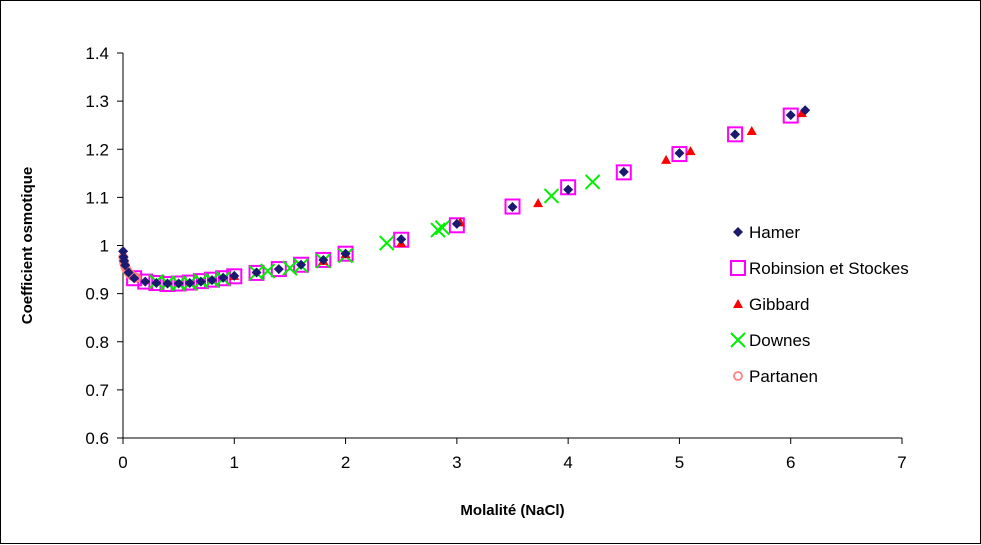 The height and width of the screenshot is (545, 981). I want to click on y-tick-label: 0.8, so click(97, 342).